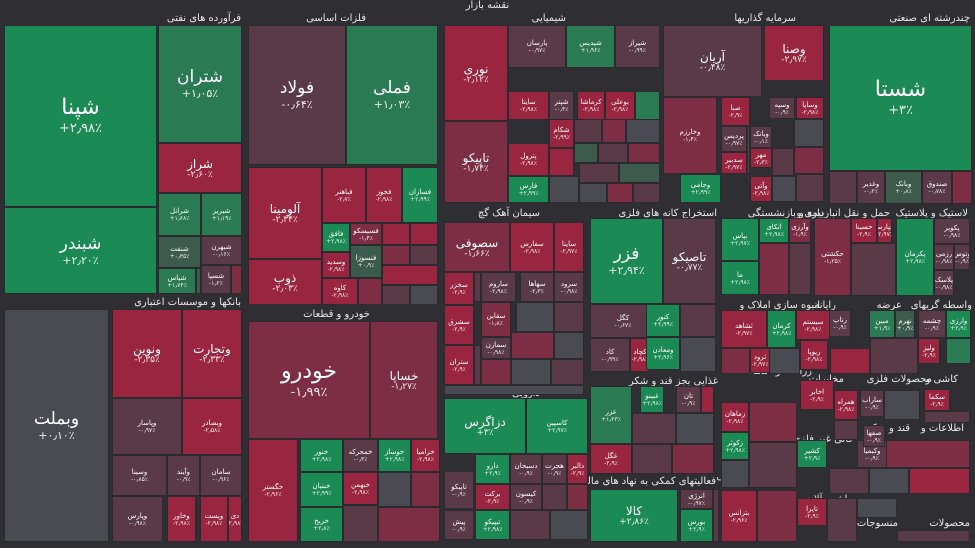 The width and height of the screenshot is (975, 548). Describe the element at coordinates (882, 324) in the screenshot. I see `treemap-tile: مبین +۱٫۹٪` at that location.